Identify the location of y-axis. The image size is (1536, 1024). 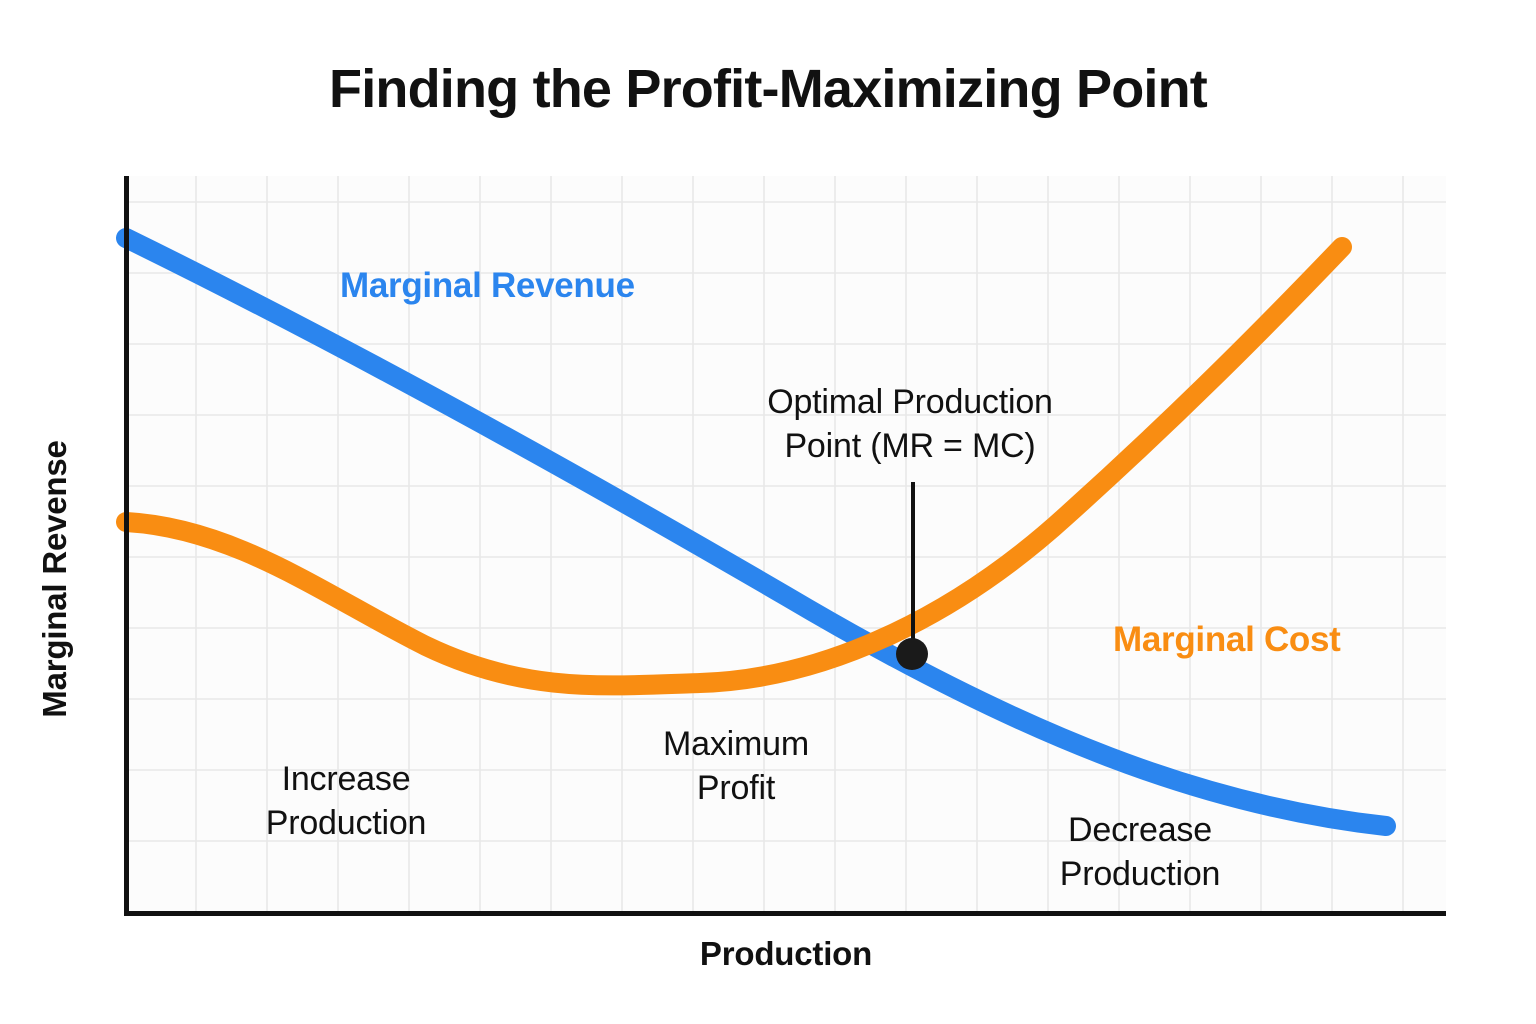
(126, 546).